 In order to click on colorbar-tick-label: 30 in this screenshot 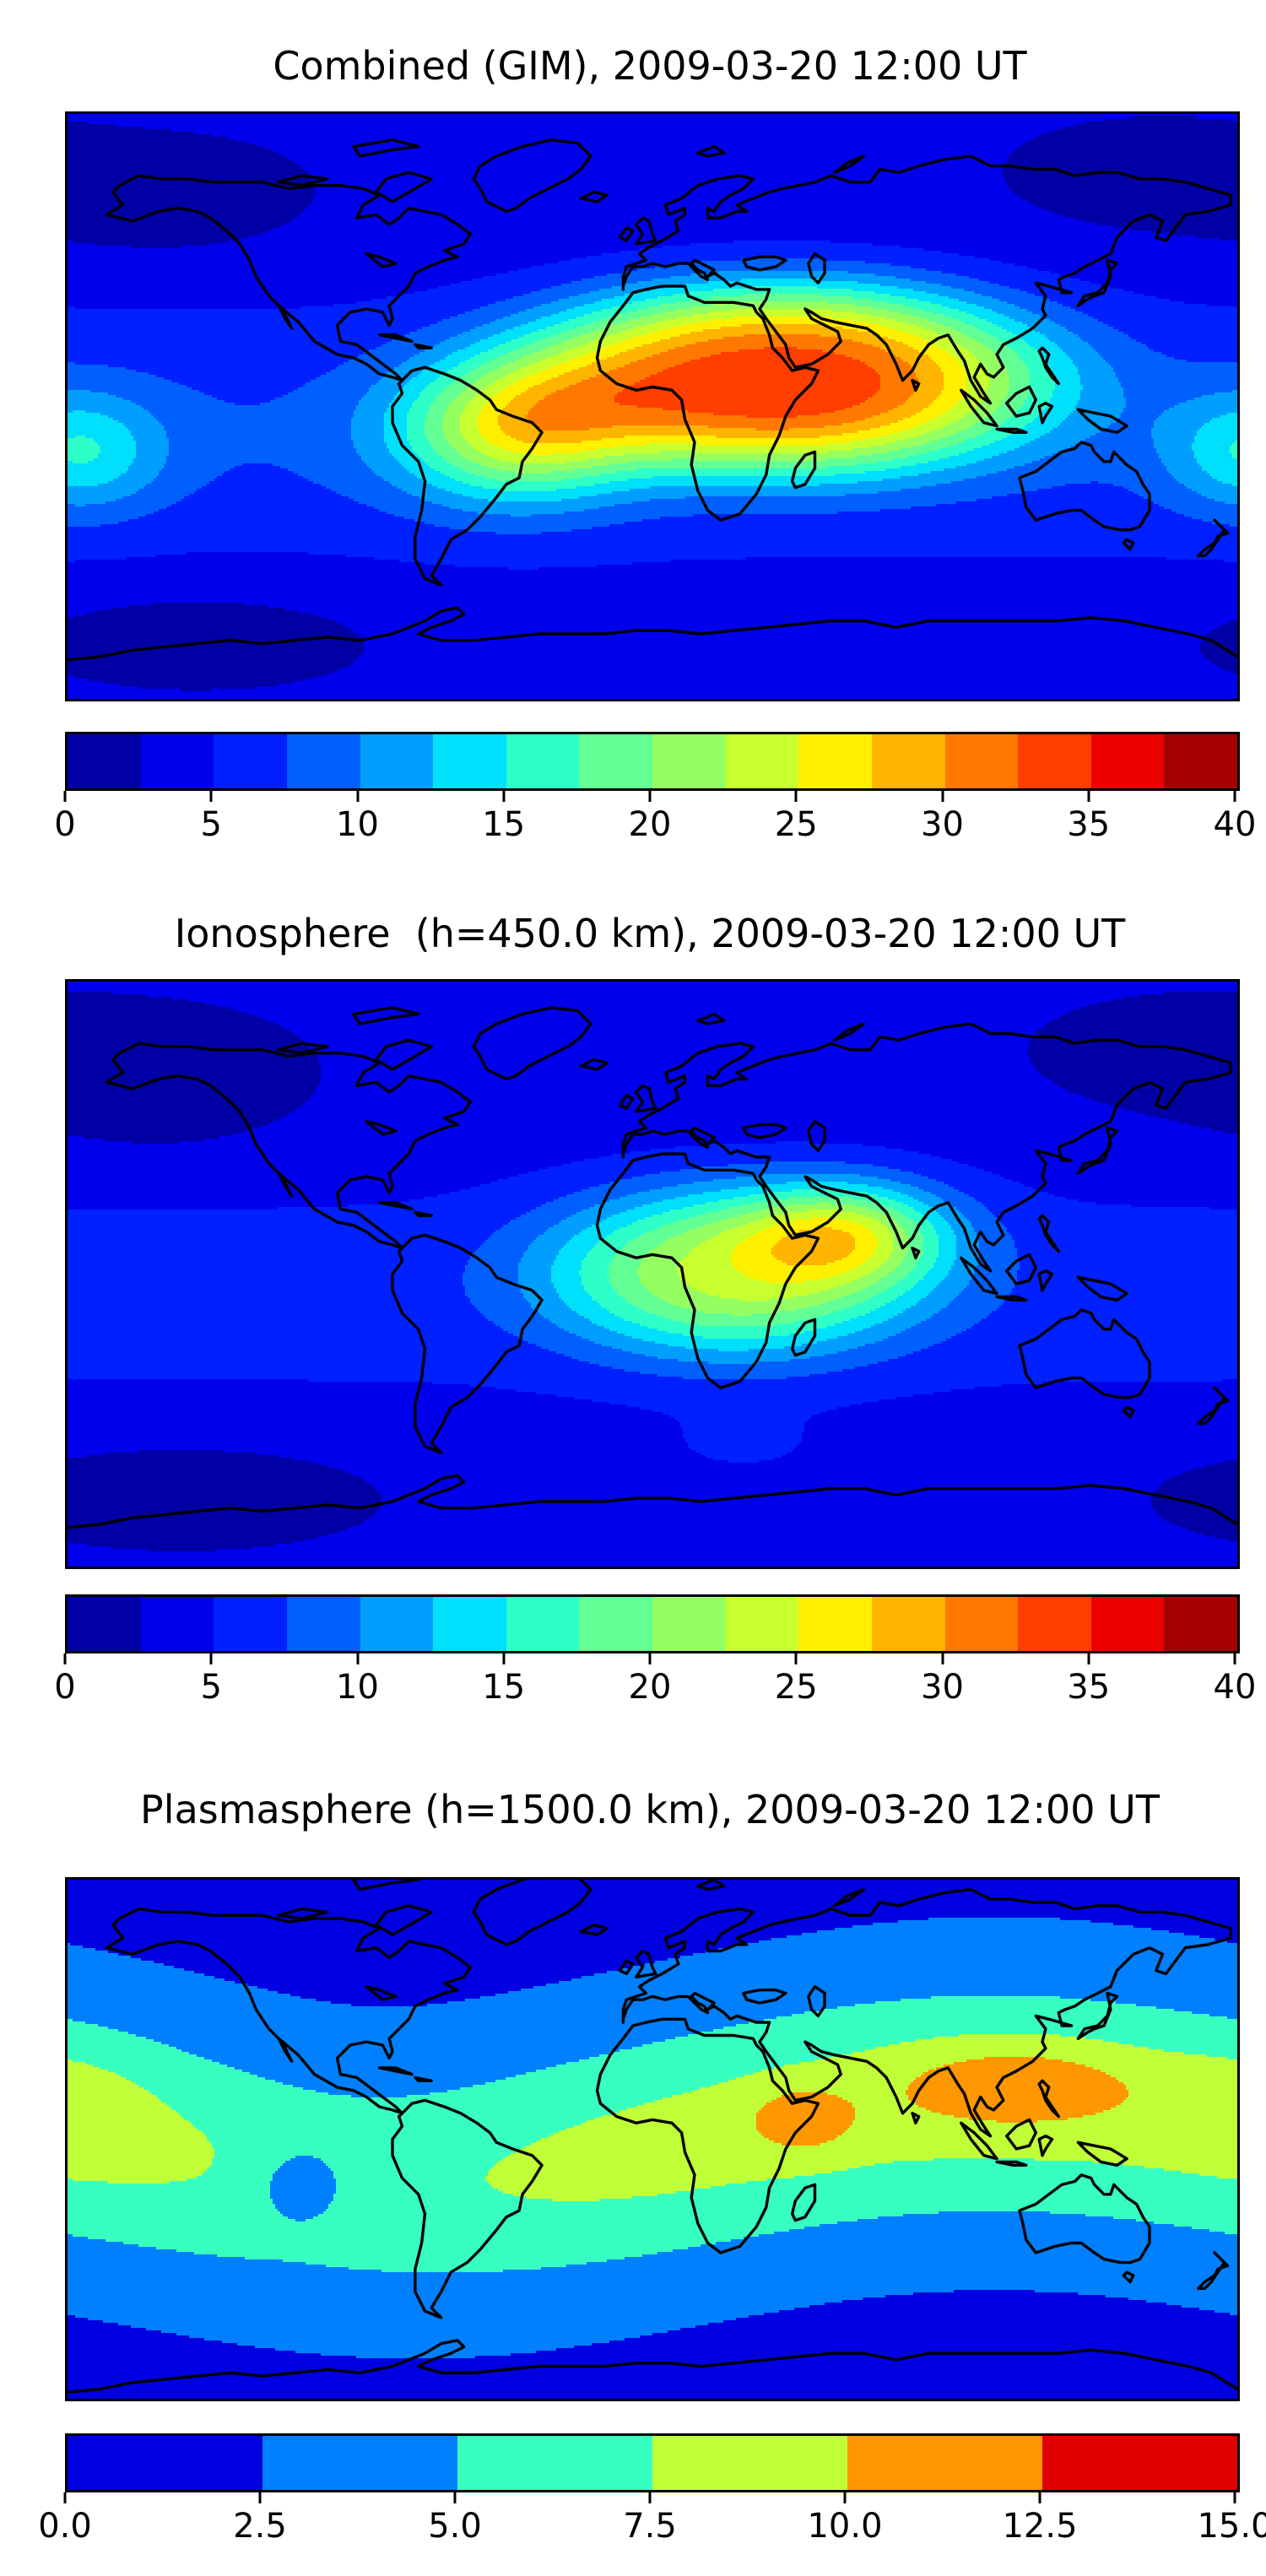, I will do `click(942, 1687)`.